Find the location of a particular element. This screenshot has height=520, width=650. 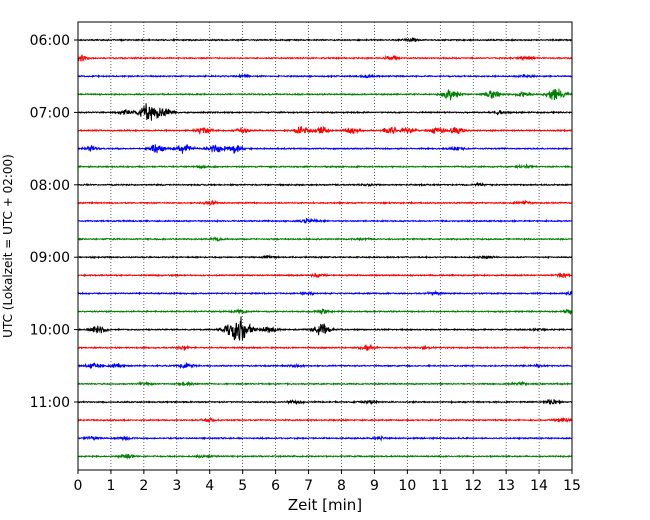

y-tick-label: 10:00 is located at coordinates (50, 331).